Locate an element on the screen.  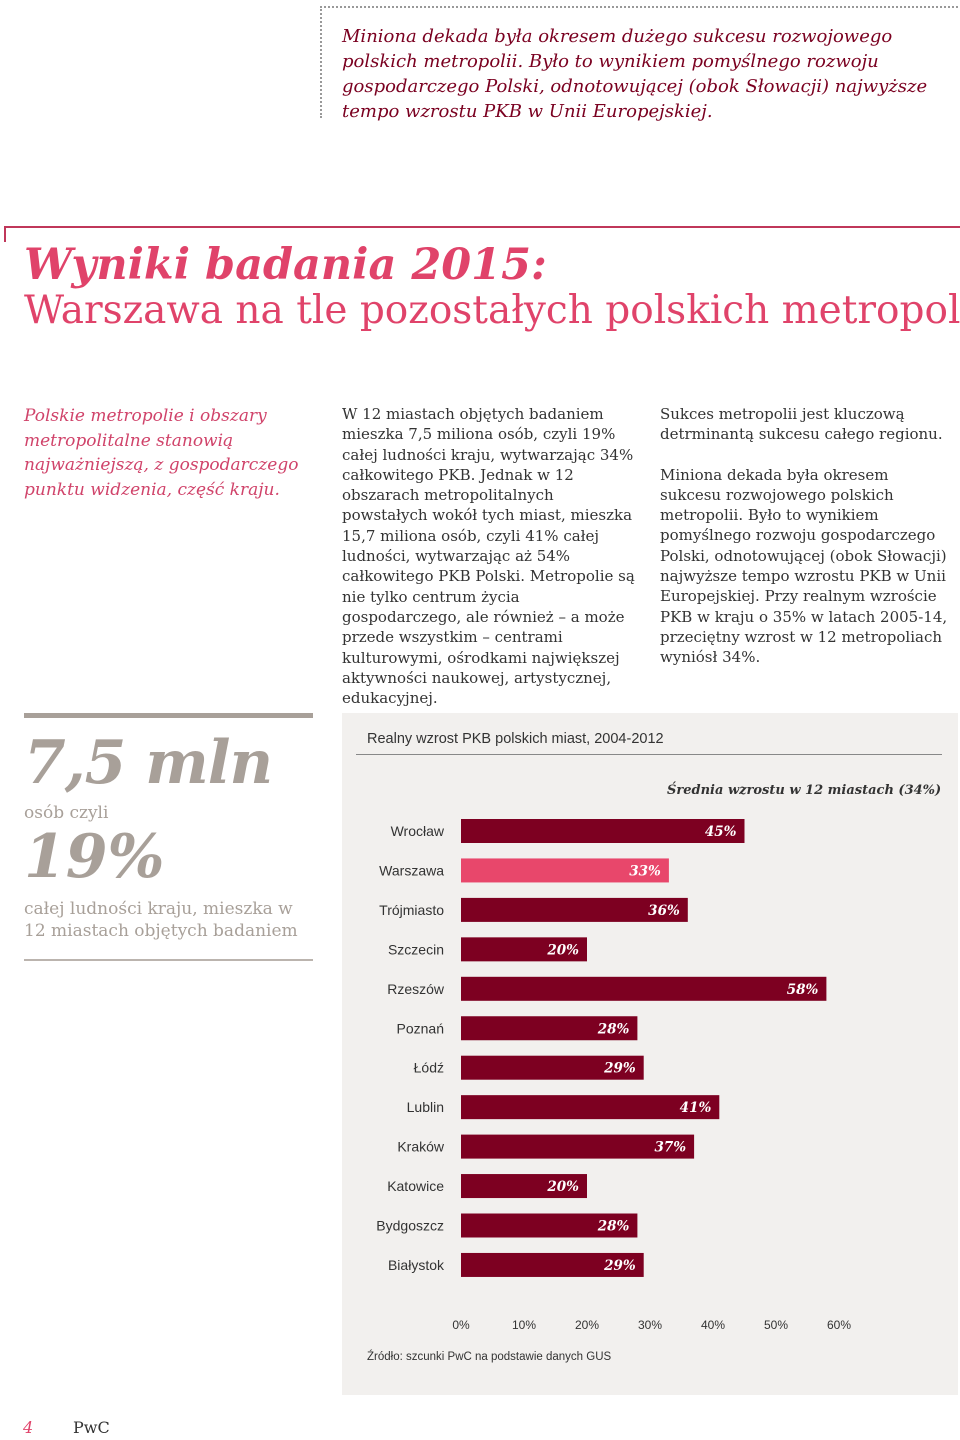
footer-brand: PwC is located at coordinates (91, 1427).